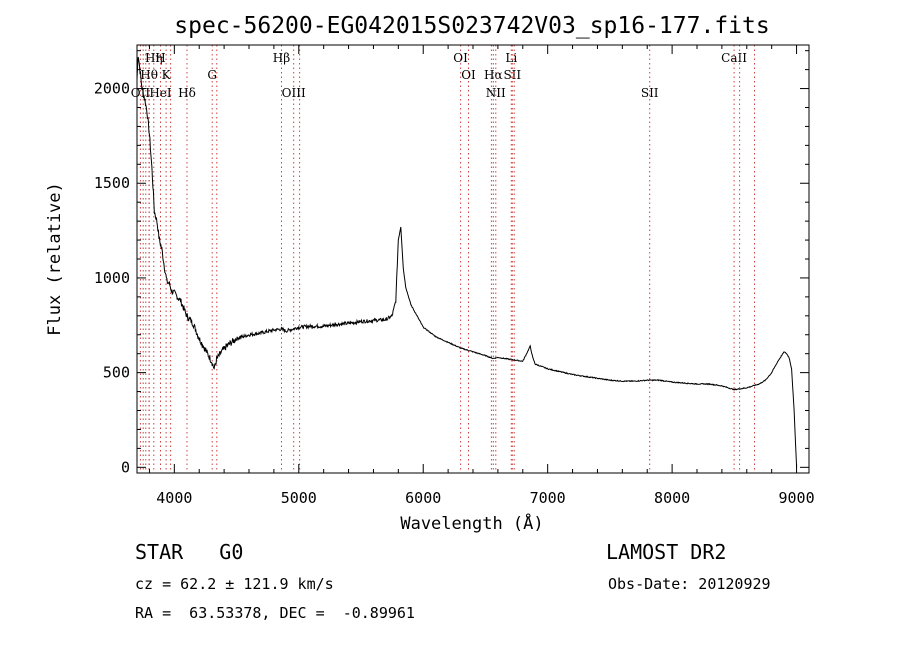 Image resolution: width=900 pixels, height=650 pixels. I want to click on ra-dec: RA = 63.53378, DEC = -0.89961, so click(275, 613).